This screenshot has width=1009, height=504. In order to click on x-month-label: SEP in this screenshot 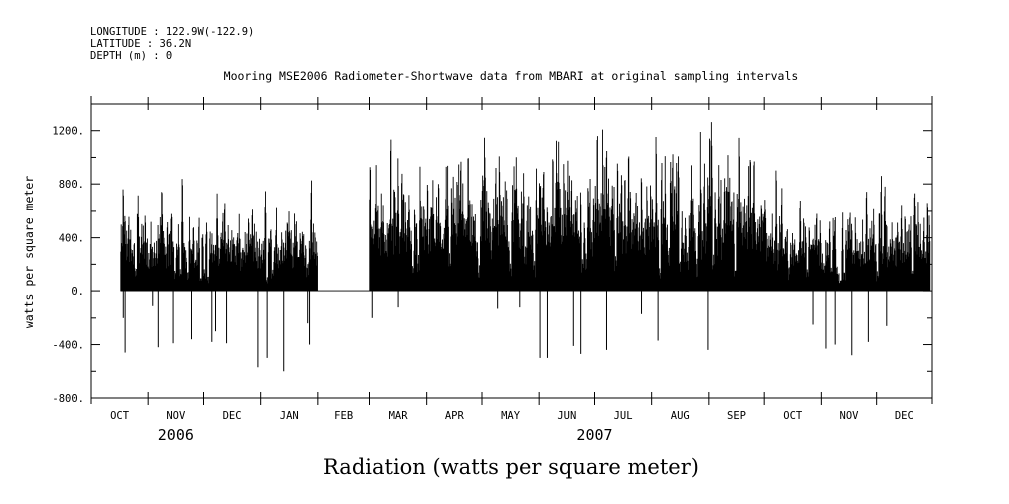, I will do `click(736, 416)`.